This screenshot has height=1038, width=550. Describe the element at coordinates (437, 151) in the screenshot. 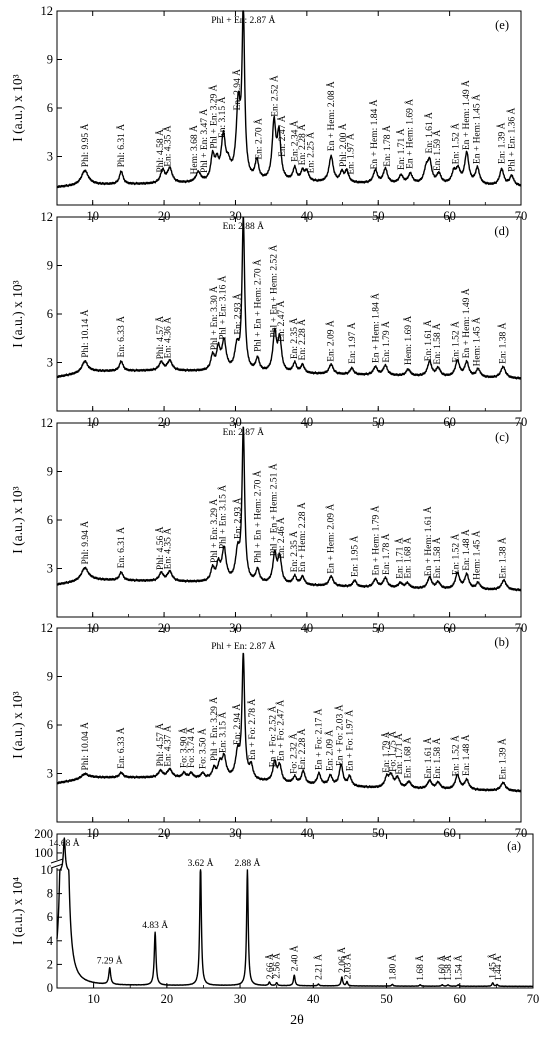

I see `peak-annotation: En: 1.59 Å` at that location.